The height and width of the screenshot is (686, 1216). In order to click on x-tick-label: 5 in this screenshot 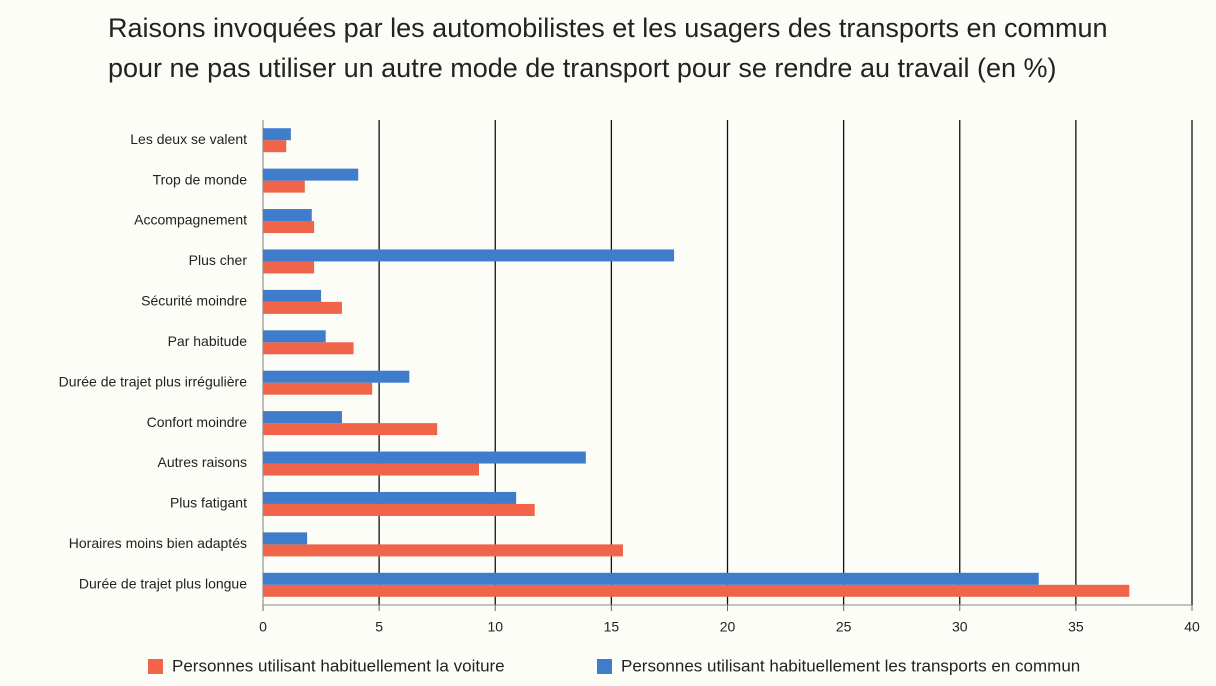, I will do `click(379, 627)`.